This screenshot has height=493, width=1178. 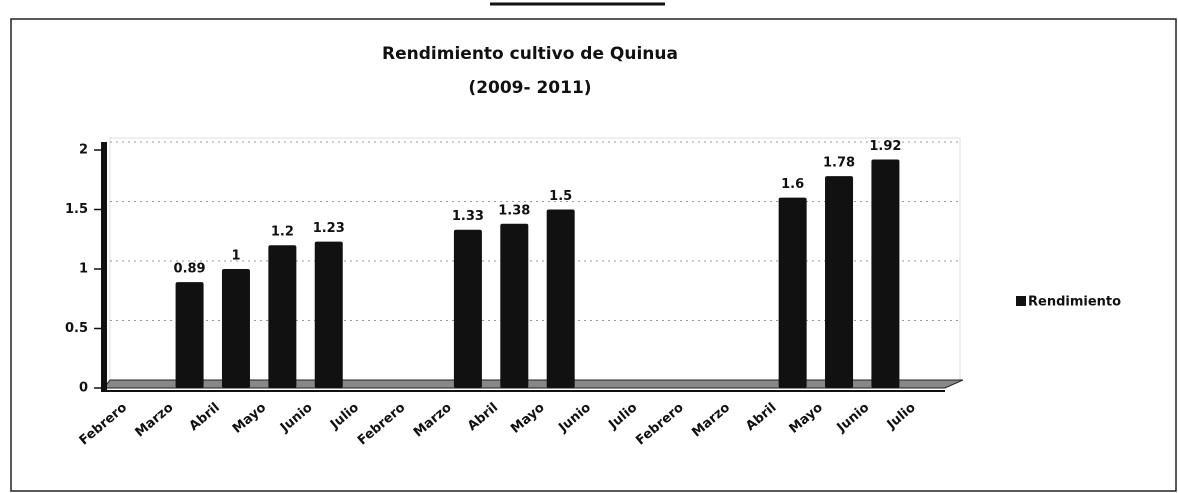 I want to click on y-tick-label: 0.5, so click(x=76, y=328).